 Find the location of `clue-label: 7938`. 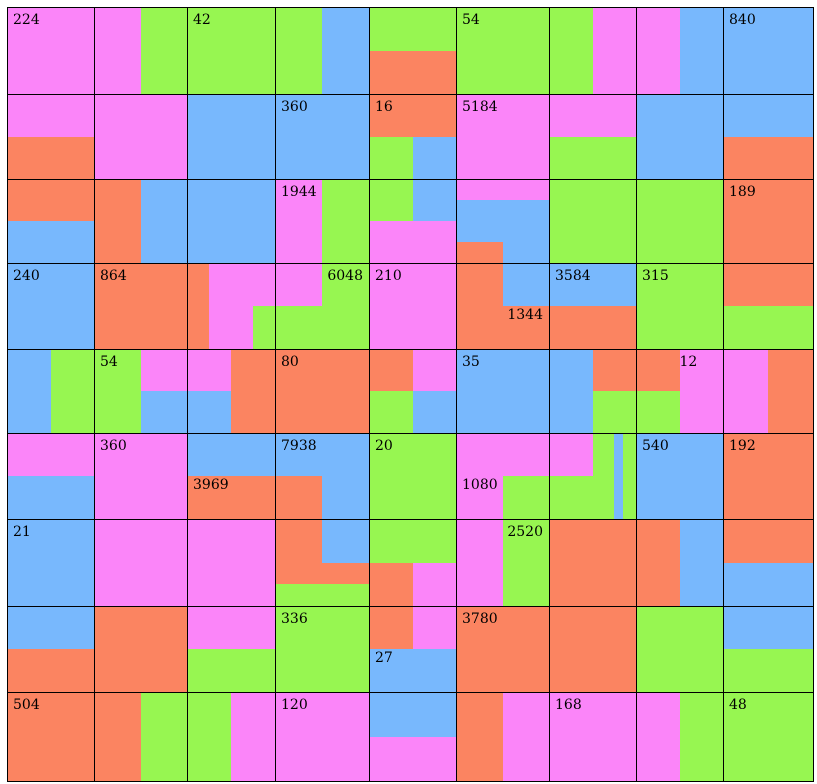

clue-label: 7938 is located at coordinates (299, 446).